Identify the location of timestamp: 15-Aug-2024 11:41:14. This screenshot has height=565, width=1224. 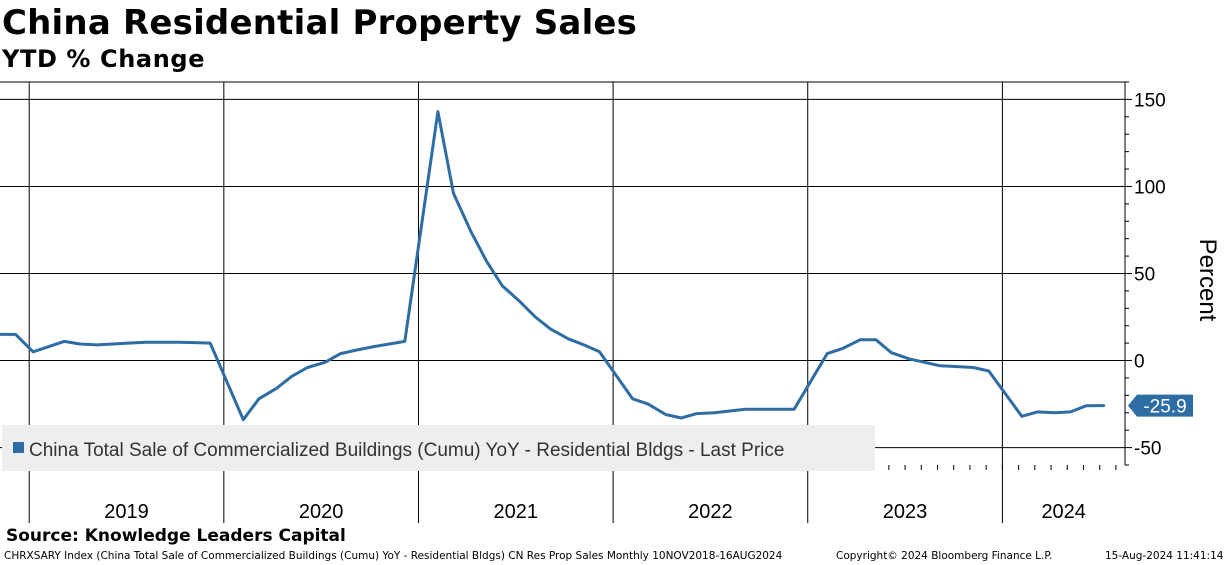
(1164, 556).